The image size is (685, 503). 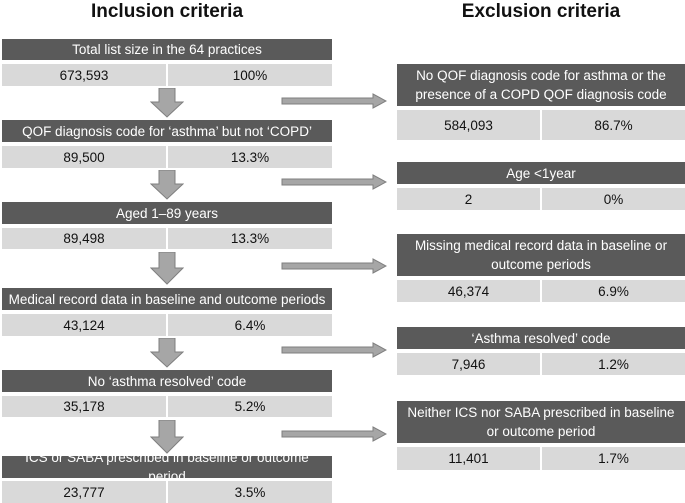 What do you see at coordinates (84, 492) in the screenshot?
I see `inclusion-step-count: 23,777` at bounding box center [84, 492].